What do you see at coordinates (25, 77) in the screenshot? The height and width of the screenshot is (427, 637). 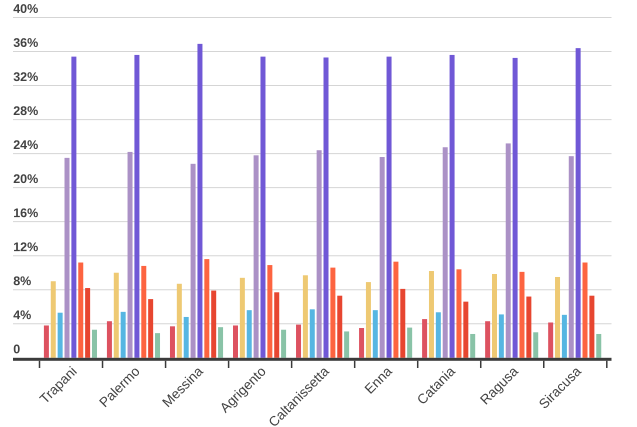 I see `svg-text: 32%` at bounding box center [25, 77].